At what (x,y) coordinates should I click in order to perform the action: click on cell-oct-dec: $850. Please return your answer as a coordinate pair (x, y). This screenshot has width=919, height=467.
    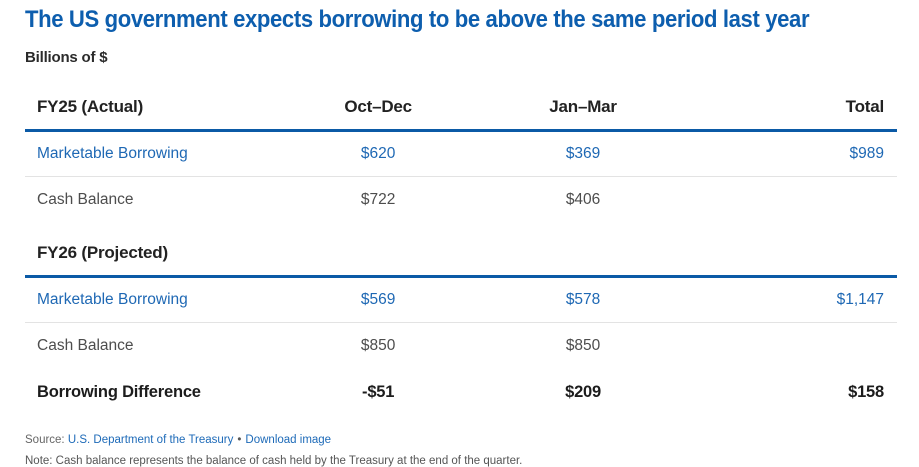
    Looking at the image, I should click on (378, 345).